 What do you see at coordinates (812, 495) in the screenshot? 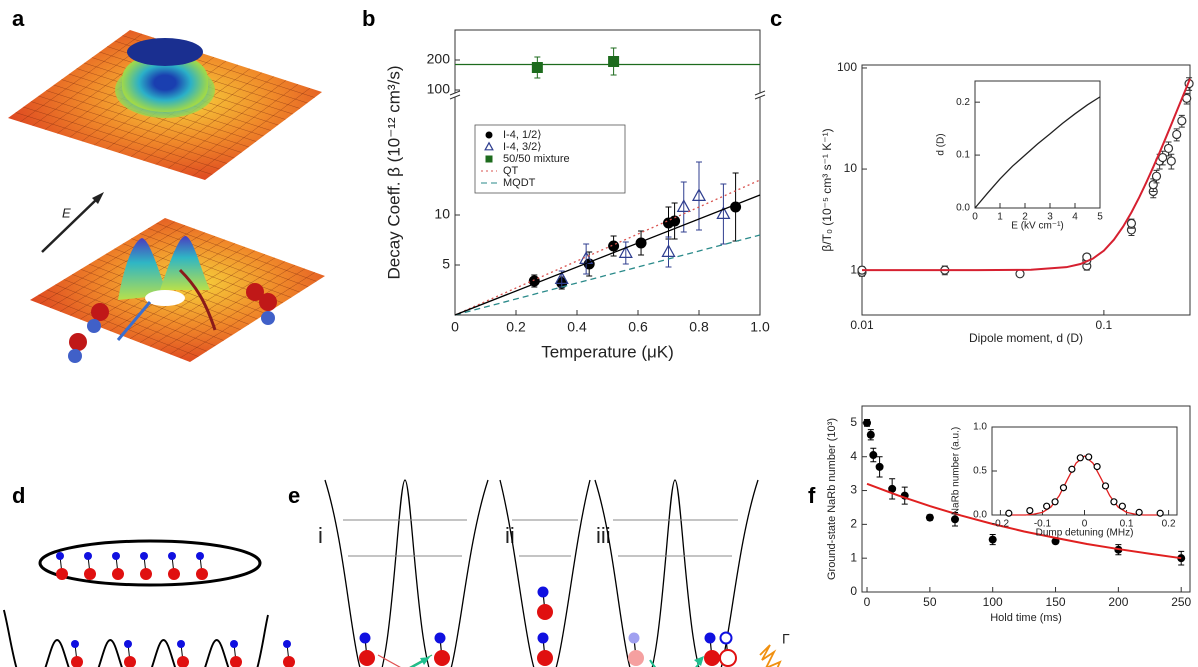
I see `panel-label: f` at bounding box center [812, 495].